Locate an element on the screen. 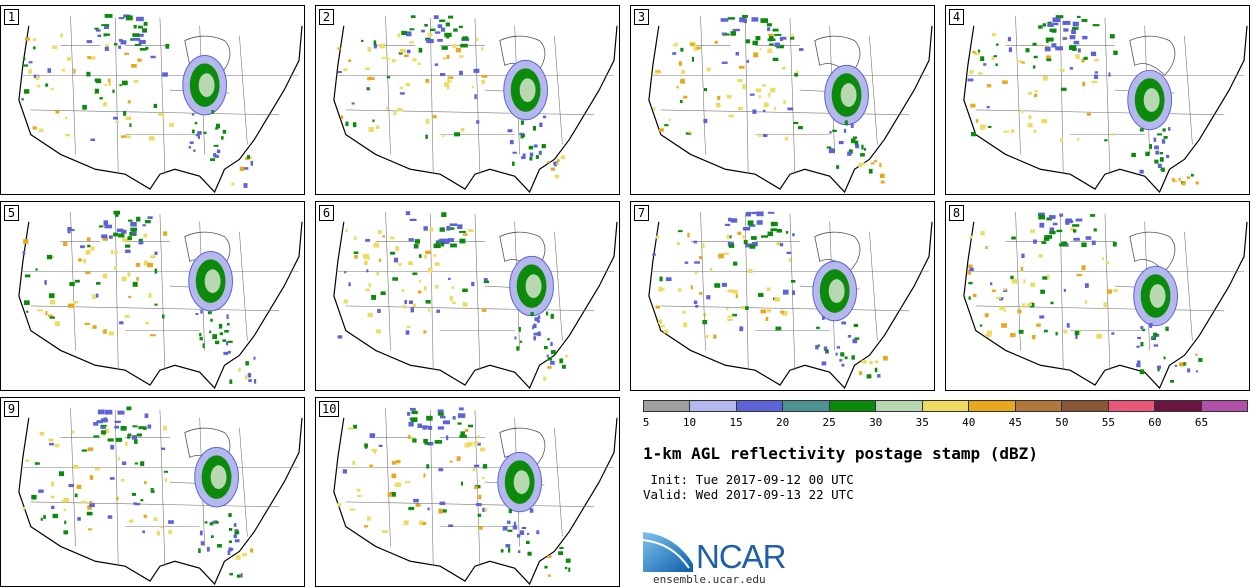  panel-label: 2 is located at coordinates (326, 17).